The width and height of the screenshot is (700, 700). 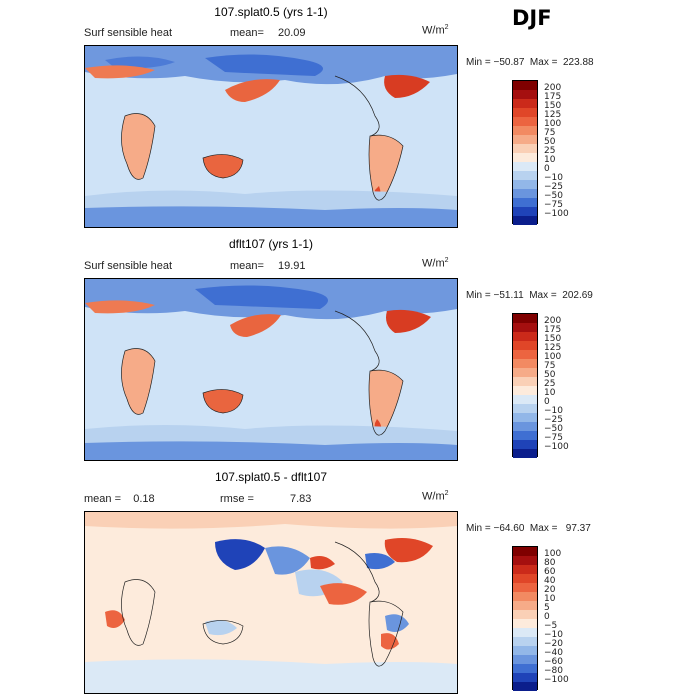 I want to click on colorbar-tick-label: 60, so click(x=550, y=572).